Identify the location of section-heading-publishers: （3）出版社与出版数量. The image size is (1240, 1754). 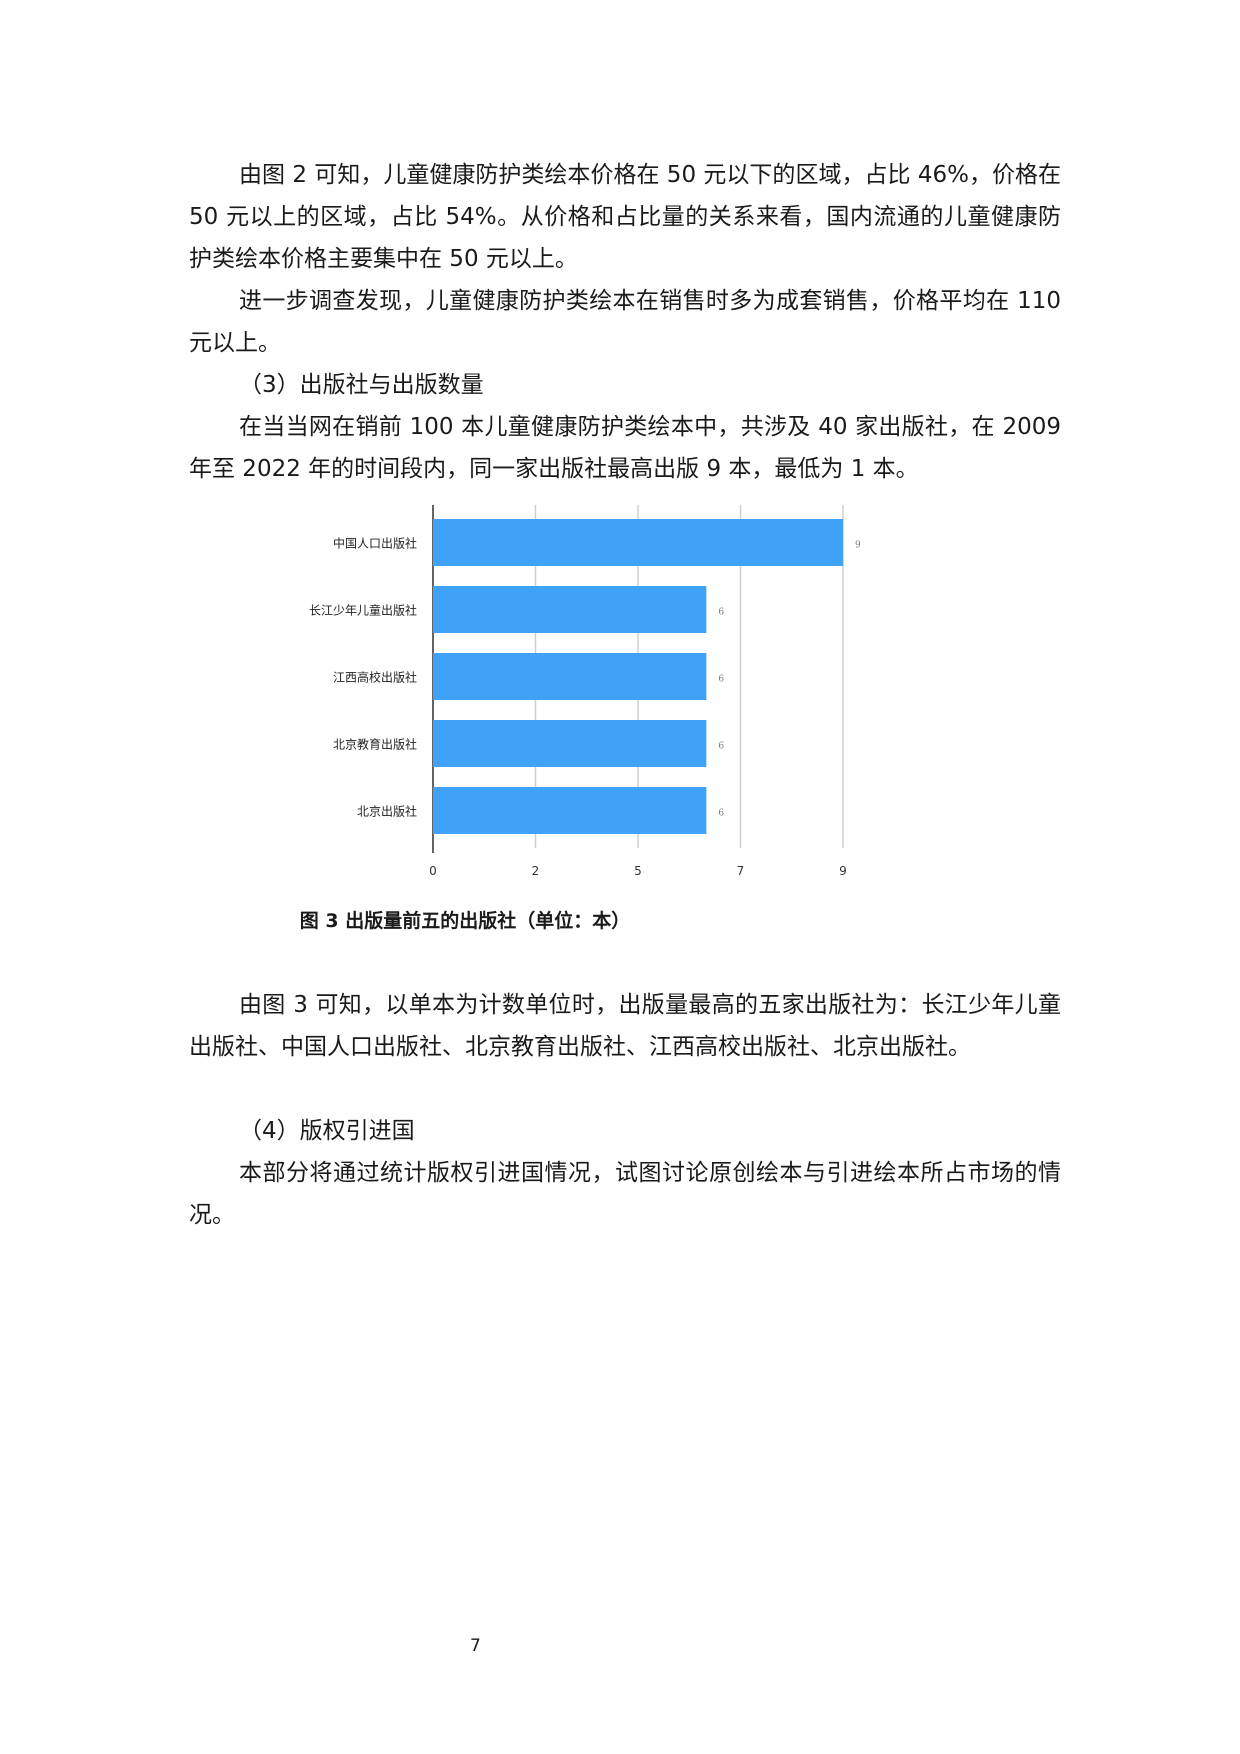
(361, 385).